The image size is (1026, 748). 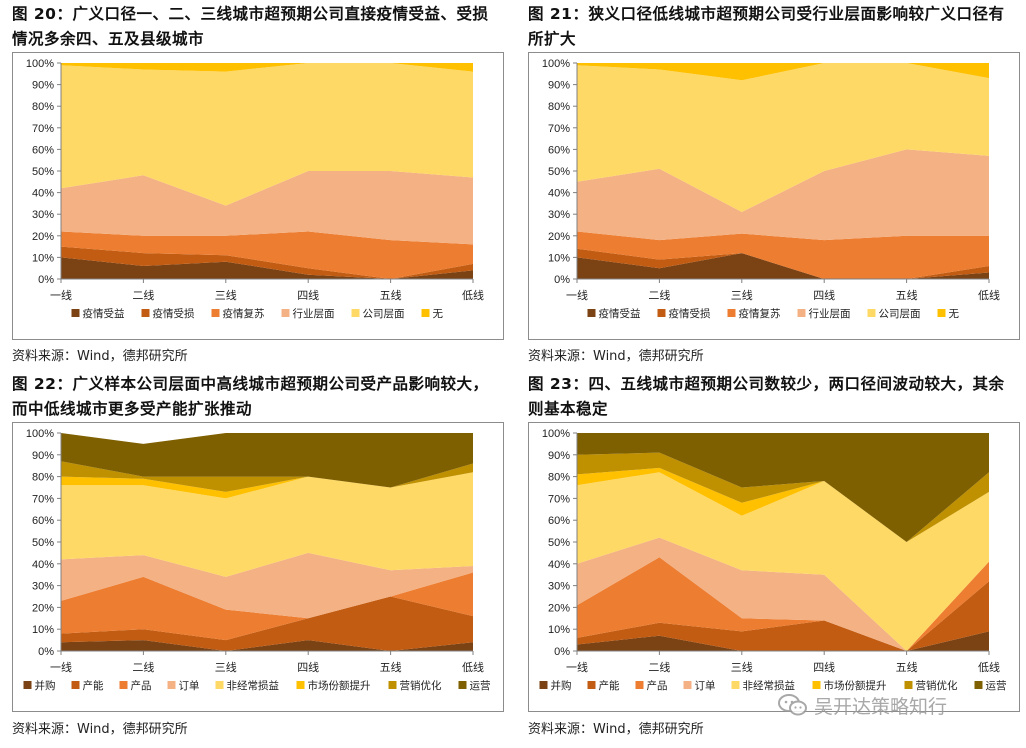 What do you see at coordinates (267, 623) in the screenshot?
I see `area-产能` at bounding box center [267, 623].